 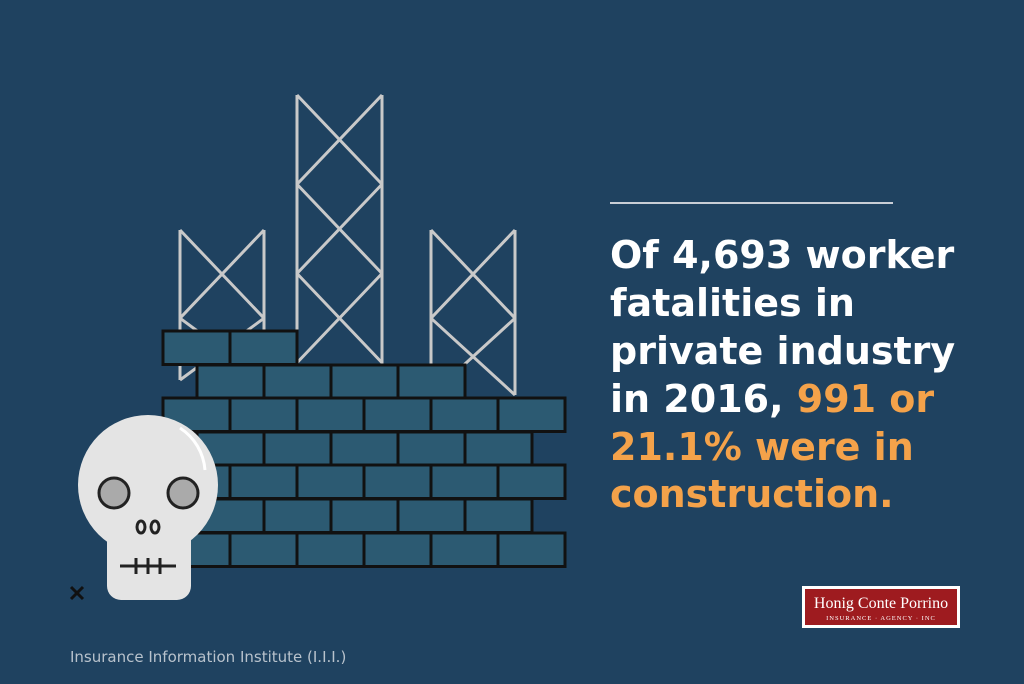 I want to click on headline-line: Of 4,693 worker, so click(x=782, y=255).